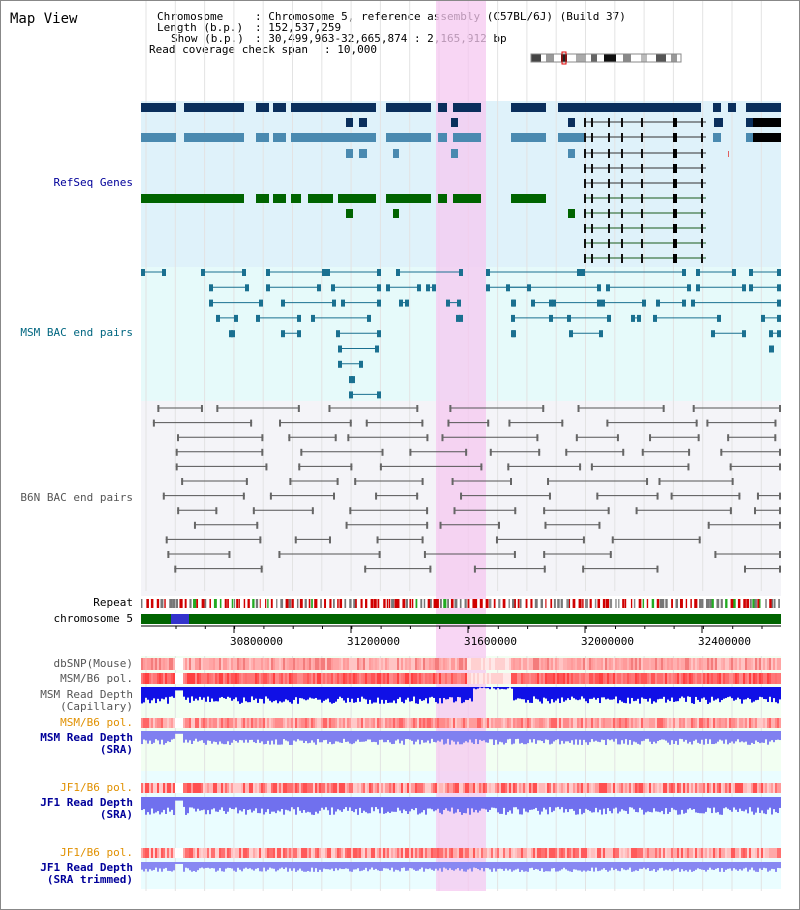  I want to click on track-label-jf1-depth-trim-1: JF1 Read Depth, so click(86, 867).